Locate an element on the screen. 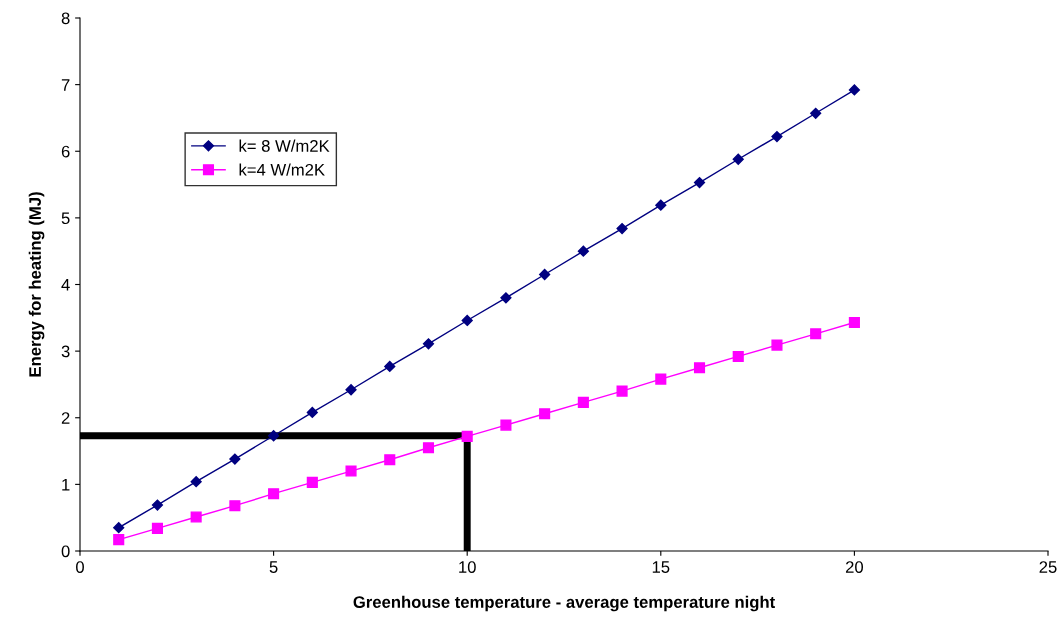  x-tick-label: 0 is located at coordinates (80, 567).